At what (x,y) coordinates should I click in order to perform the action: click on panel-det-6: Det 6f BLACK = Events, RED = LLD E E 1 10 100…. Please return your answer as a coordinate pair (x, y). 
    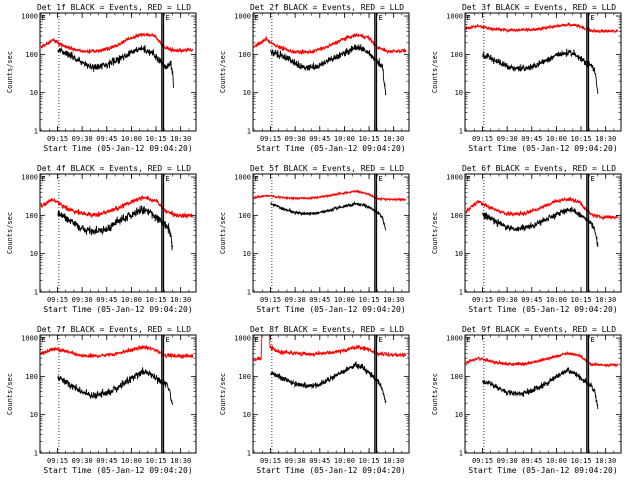
    Looking at the image, I should click on (526, 239).